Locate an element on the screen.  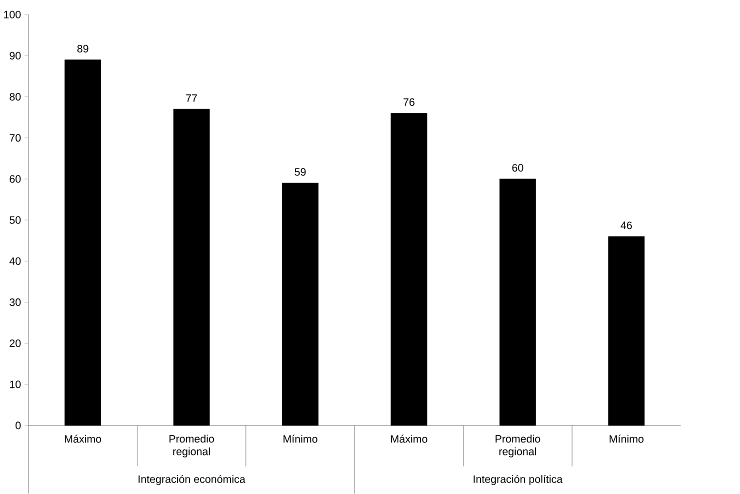
text: Integración política is located at coordinates (518, 480).